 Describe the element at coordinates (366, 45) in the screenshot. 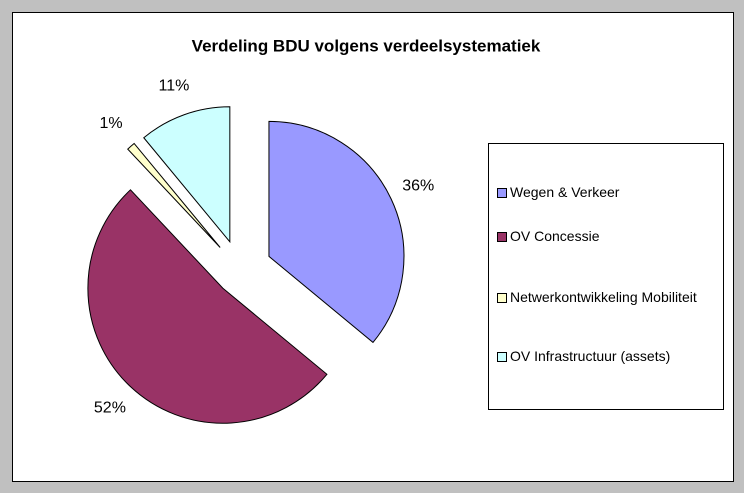

I see `chart-title: Verdeling BDU volgens verdeelsystematiek` at that location.